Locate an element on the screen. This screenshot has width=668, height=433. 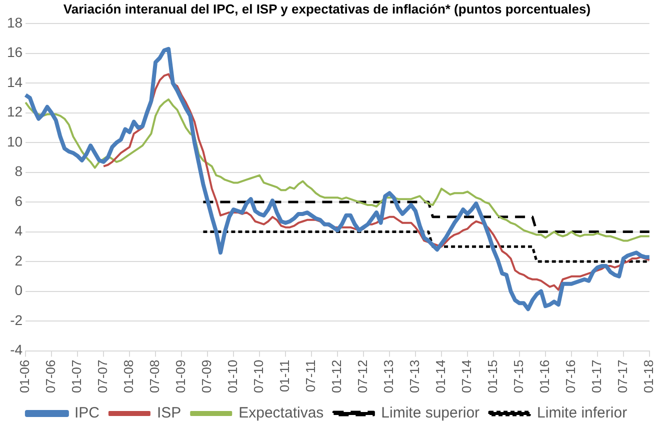
y-tick-label: 0 is located at coordinates (18, 290).